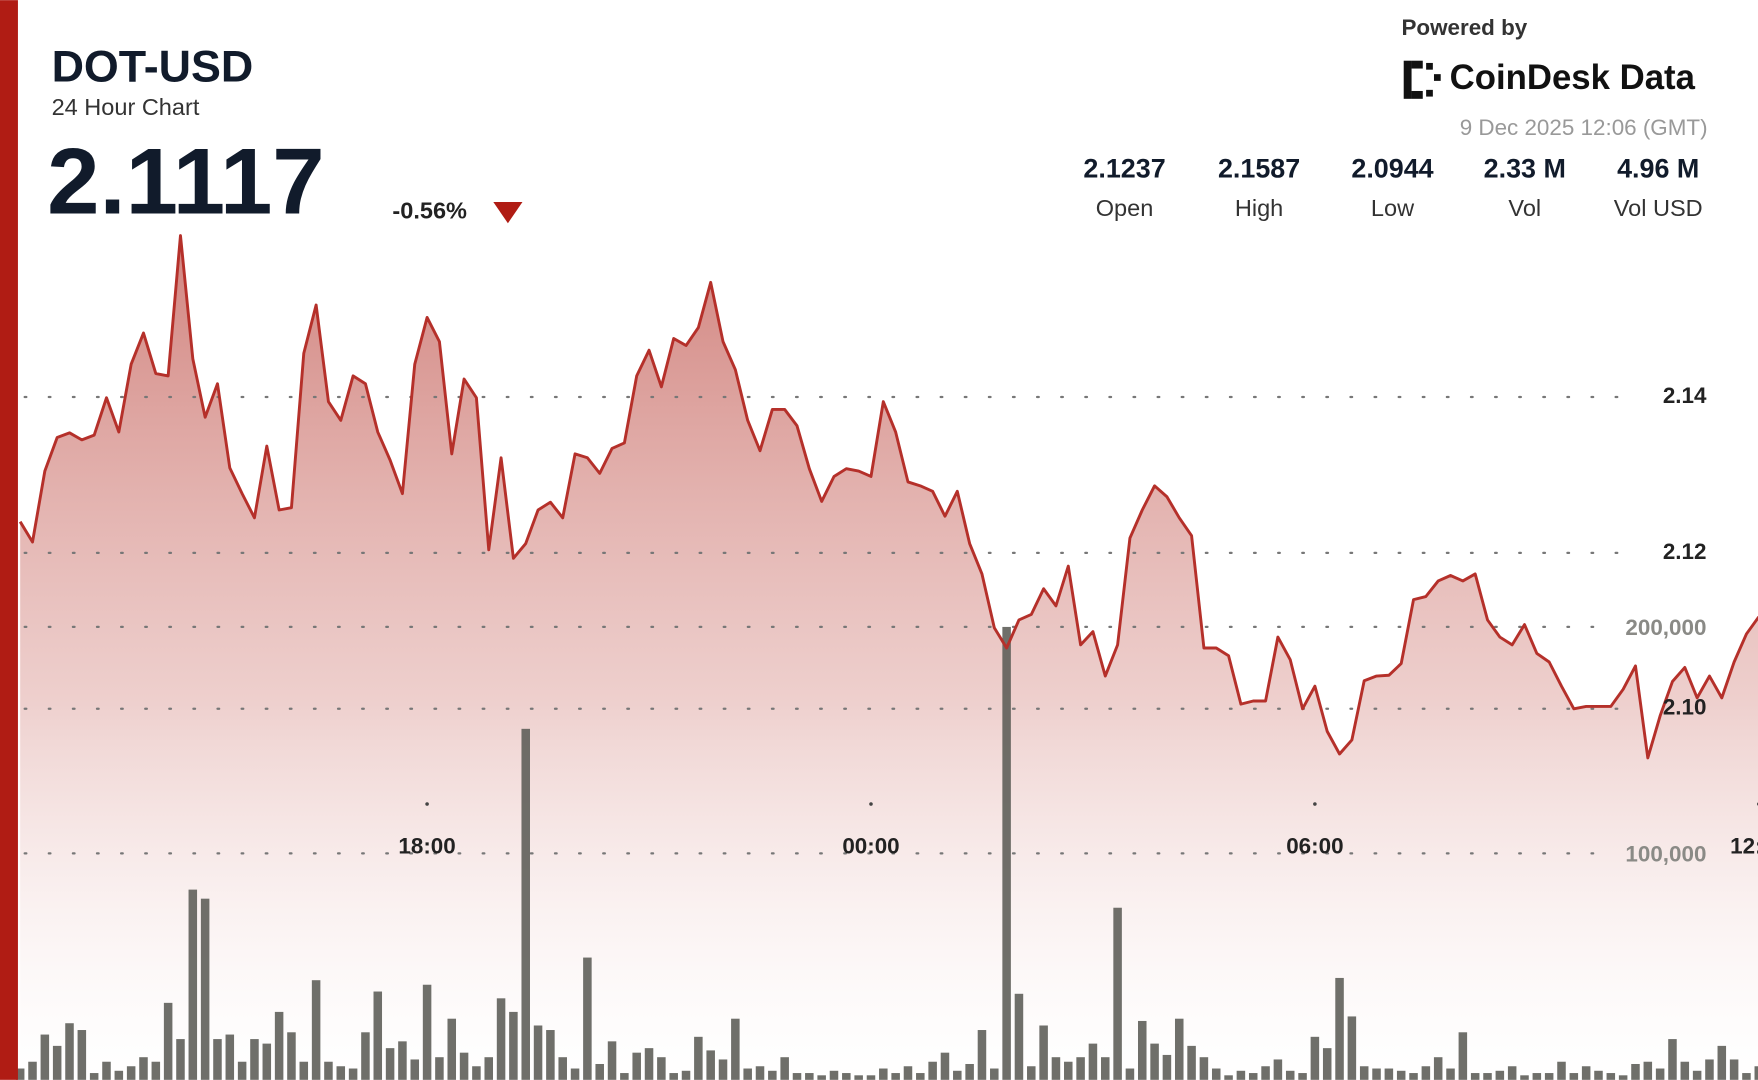 The image size is (1758, 1080). I want to click on change: -0.56%, so click(429, 210).